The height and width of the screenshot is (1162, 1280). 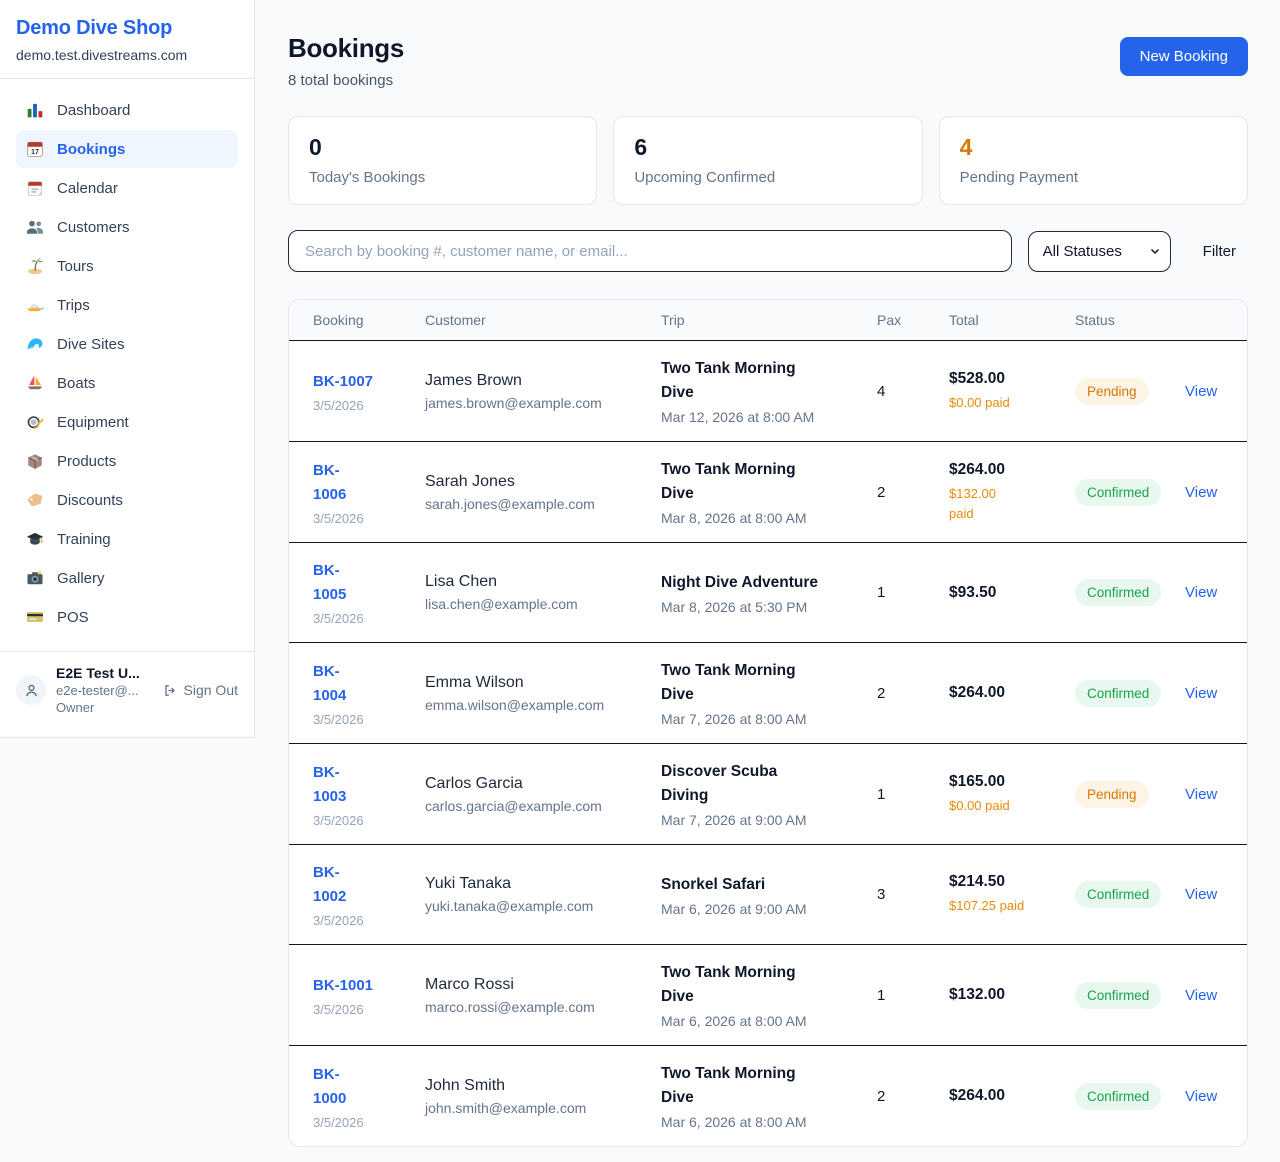 I want to click on booking-id-link: BK-1007, so click(x=343, y=381).